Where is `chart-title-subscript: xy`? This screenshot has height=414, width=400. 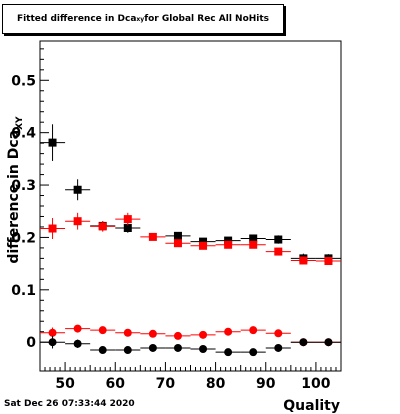 chart-title-subscript: xy is located at coordinates (140, 19).